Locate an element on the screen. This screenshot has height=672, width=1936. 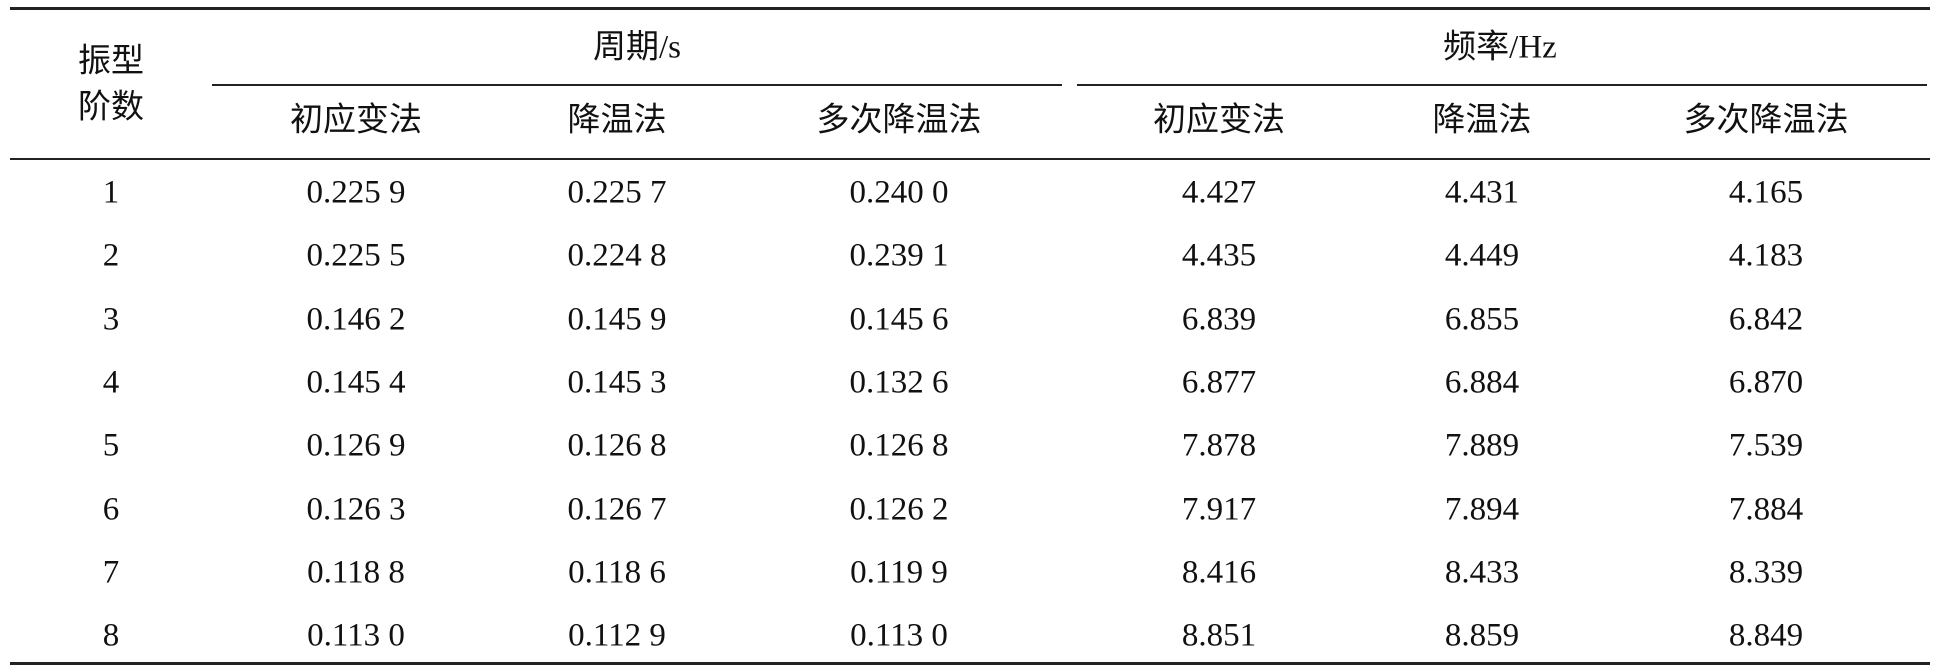
value-cell: 0.145 6 is located at coordinates (899, 319).